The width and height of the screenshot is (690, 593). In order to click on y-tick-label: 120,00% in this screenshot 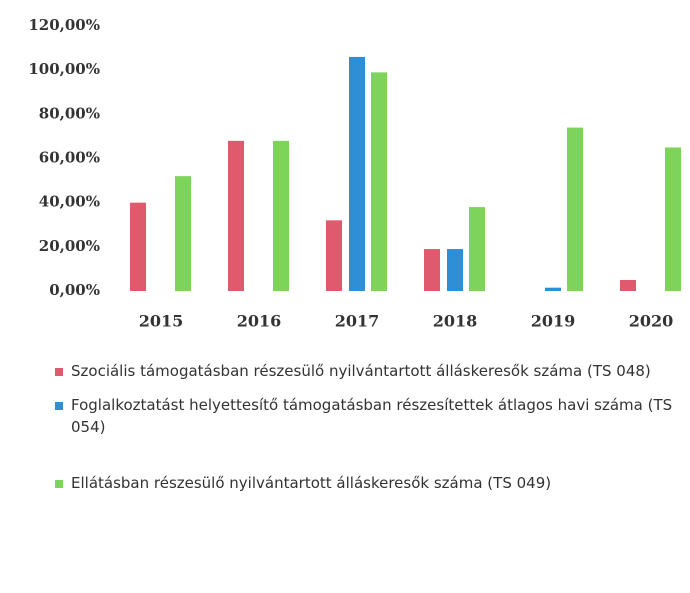, I will do `click(64, 25)`.